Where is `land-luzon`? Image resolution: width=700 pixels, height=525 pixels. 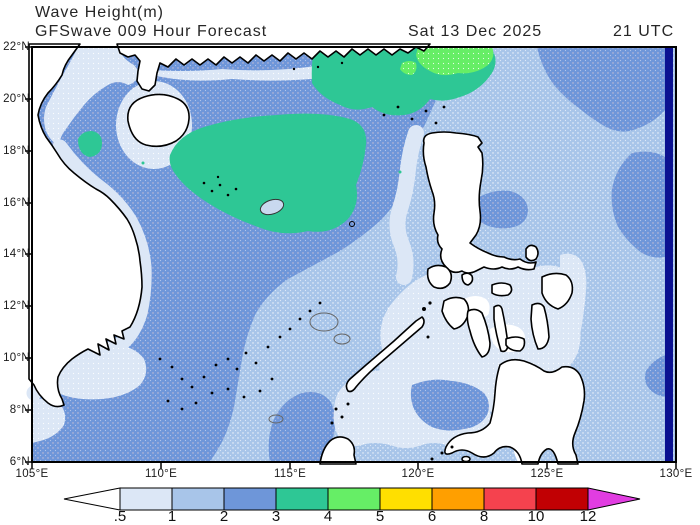 land-luzon is located at coordinates (479, 202).